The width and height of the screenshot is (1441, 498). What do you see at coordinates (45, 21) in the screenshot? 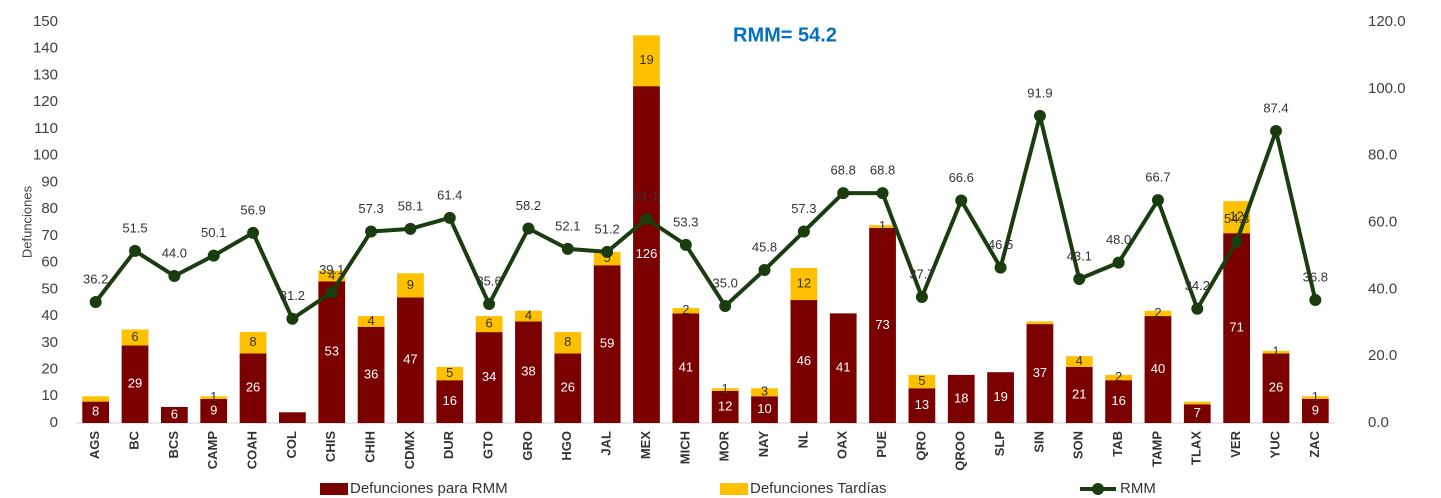
I see `y-tick-label: 150` at bounding box center [45, 21].